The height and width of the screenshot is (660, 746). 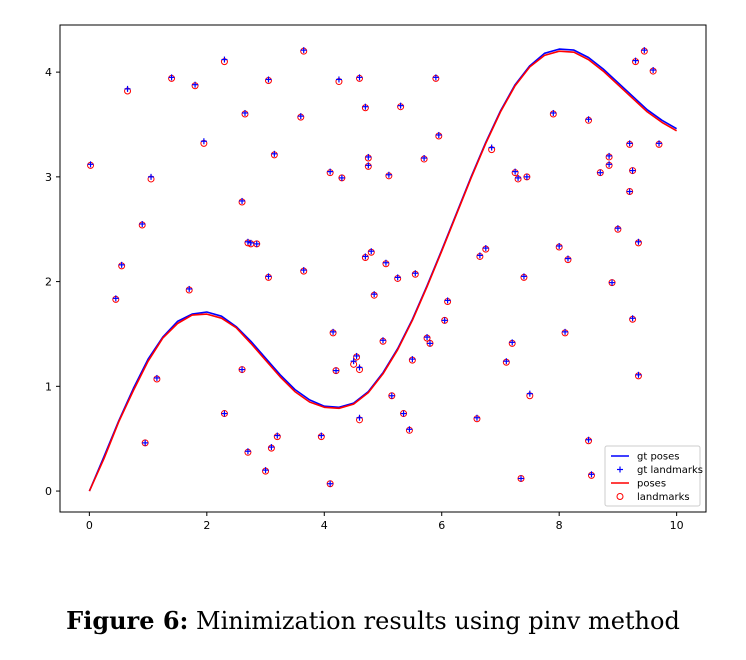 I want to click on y-tick-label: 2, so click(x=48, y=282).